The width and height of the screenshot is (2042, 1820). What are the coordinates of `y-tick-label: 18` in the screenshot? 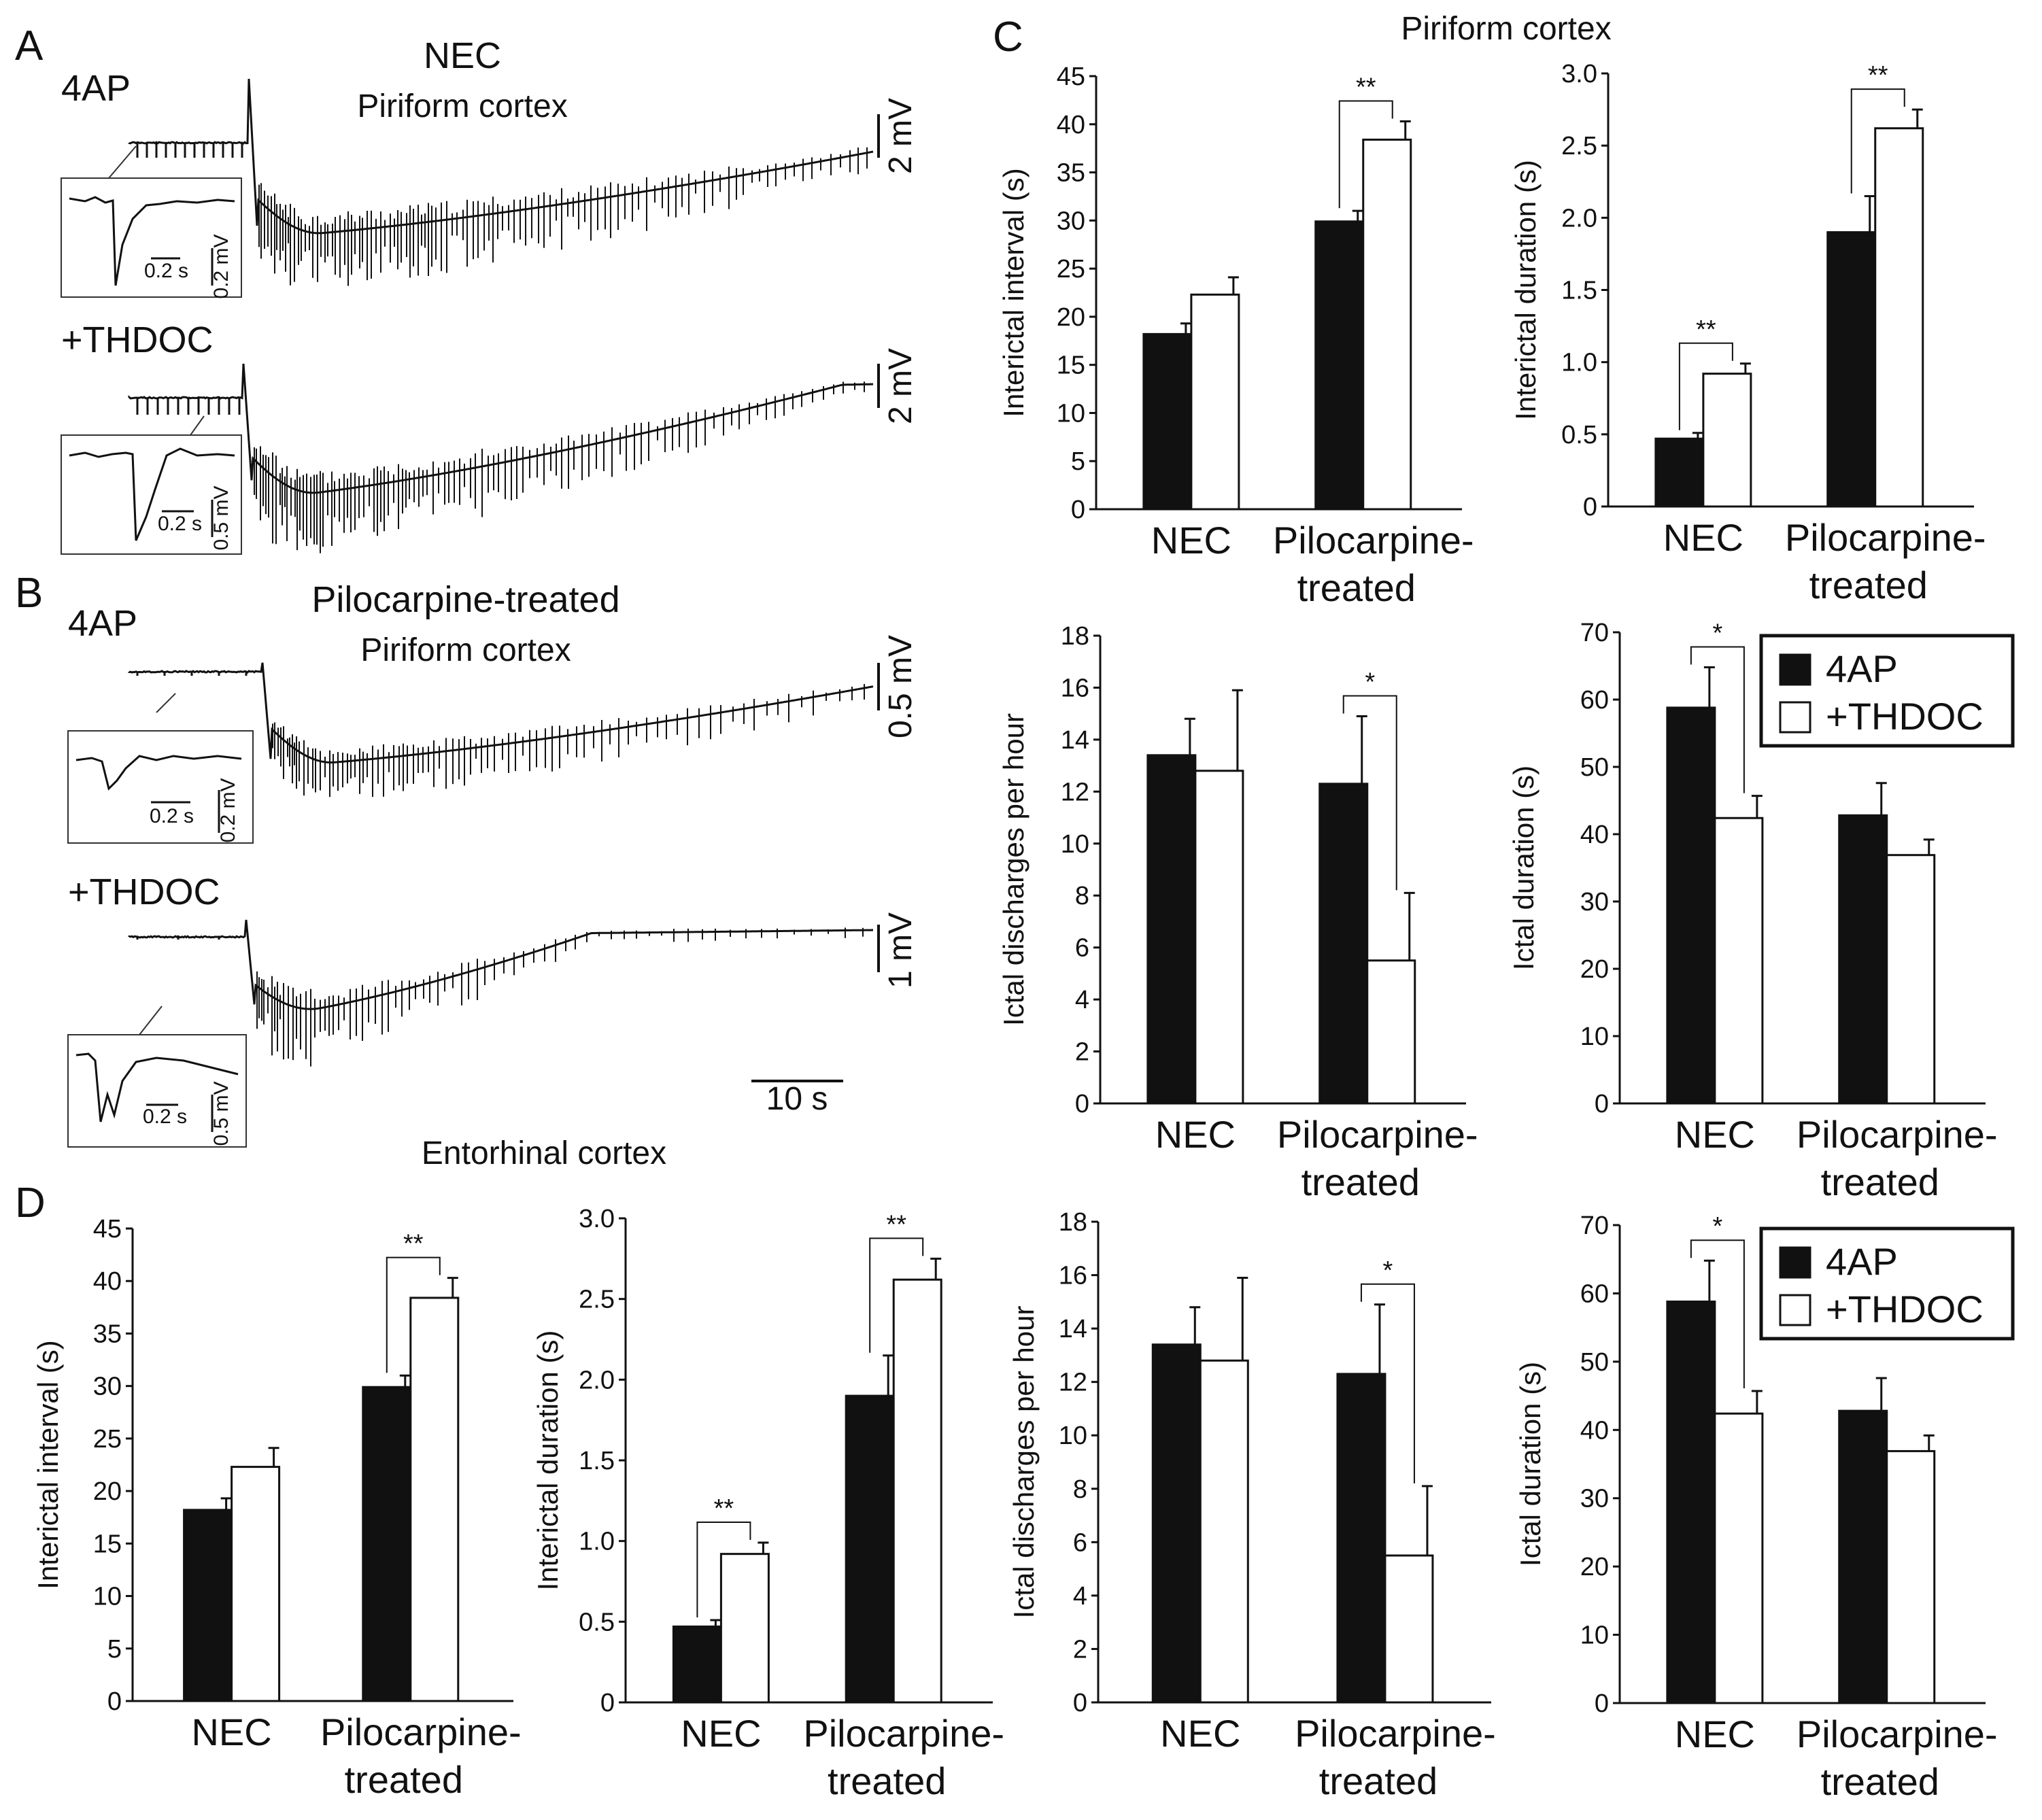 It's located at (1075, 636).